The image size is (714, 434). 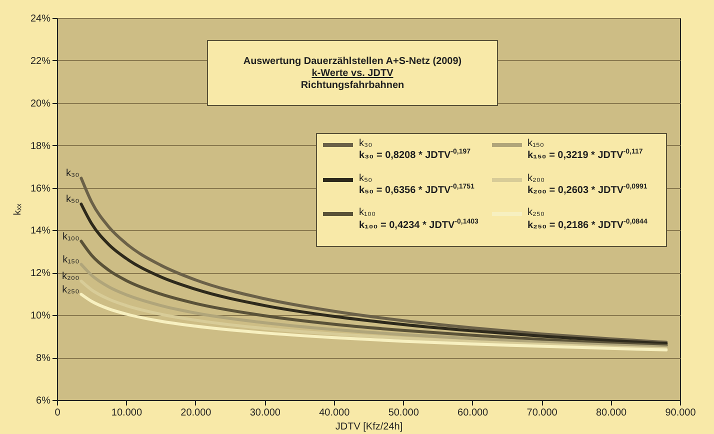 I want to click on y-tick-label: 18%, so click(x=40, y=146).